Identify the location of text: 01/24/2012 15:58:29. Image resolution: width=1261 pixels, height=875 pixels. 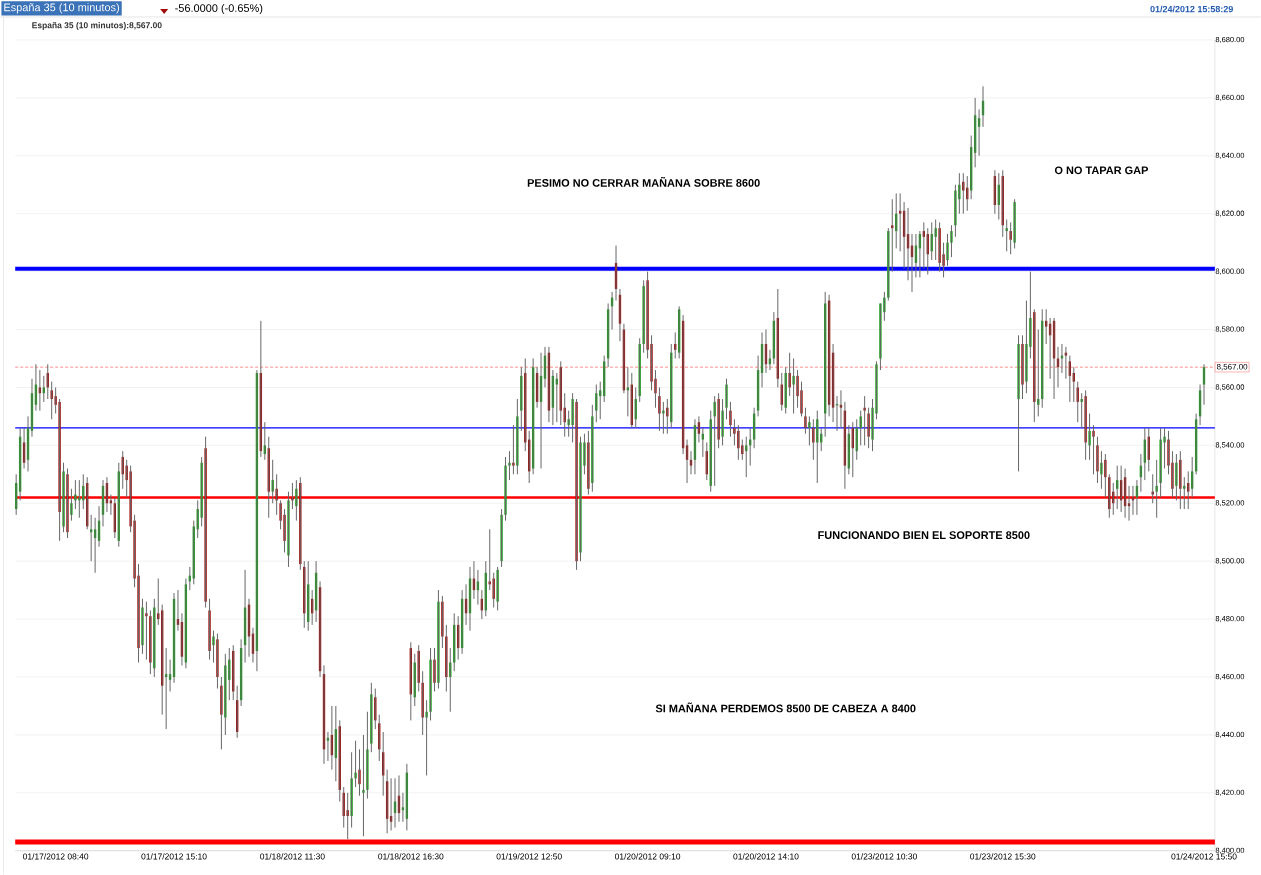
(1191, 9).